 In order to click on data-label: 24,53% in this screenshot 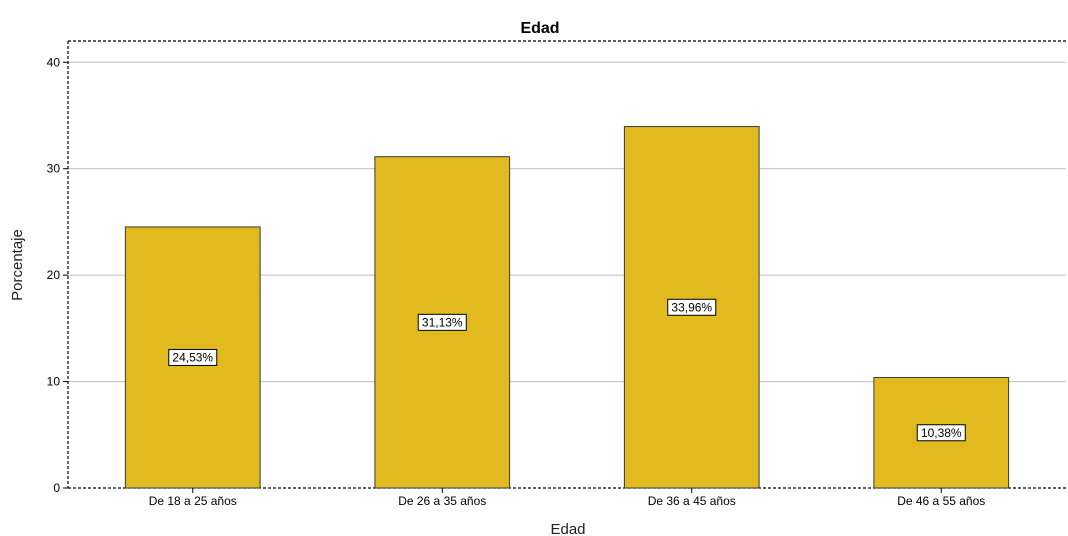, I will do `click(192, 357)`.